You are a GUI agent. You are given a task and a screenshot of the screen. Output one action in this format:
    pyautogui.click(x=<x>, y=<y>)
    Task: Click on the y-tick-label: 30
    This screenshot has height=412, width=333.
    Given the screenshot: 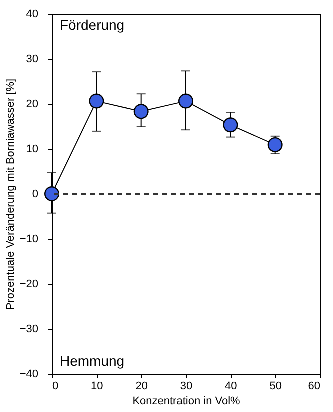 What is the action you would take?
    pyautogui.click(x=32, y=60)
    